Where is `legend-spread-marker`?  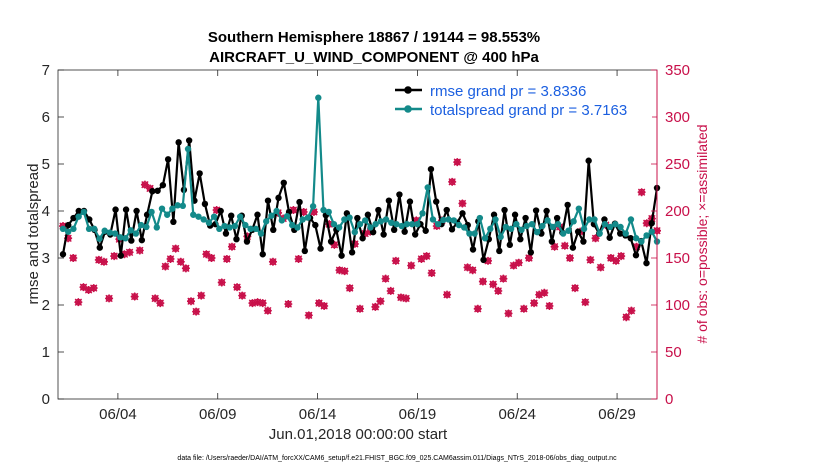 legend-spread-marker is located at coordinates (408, 109).